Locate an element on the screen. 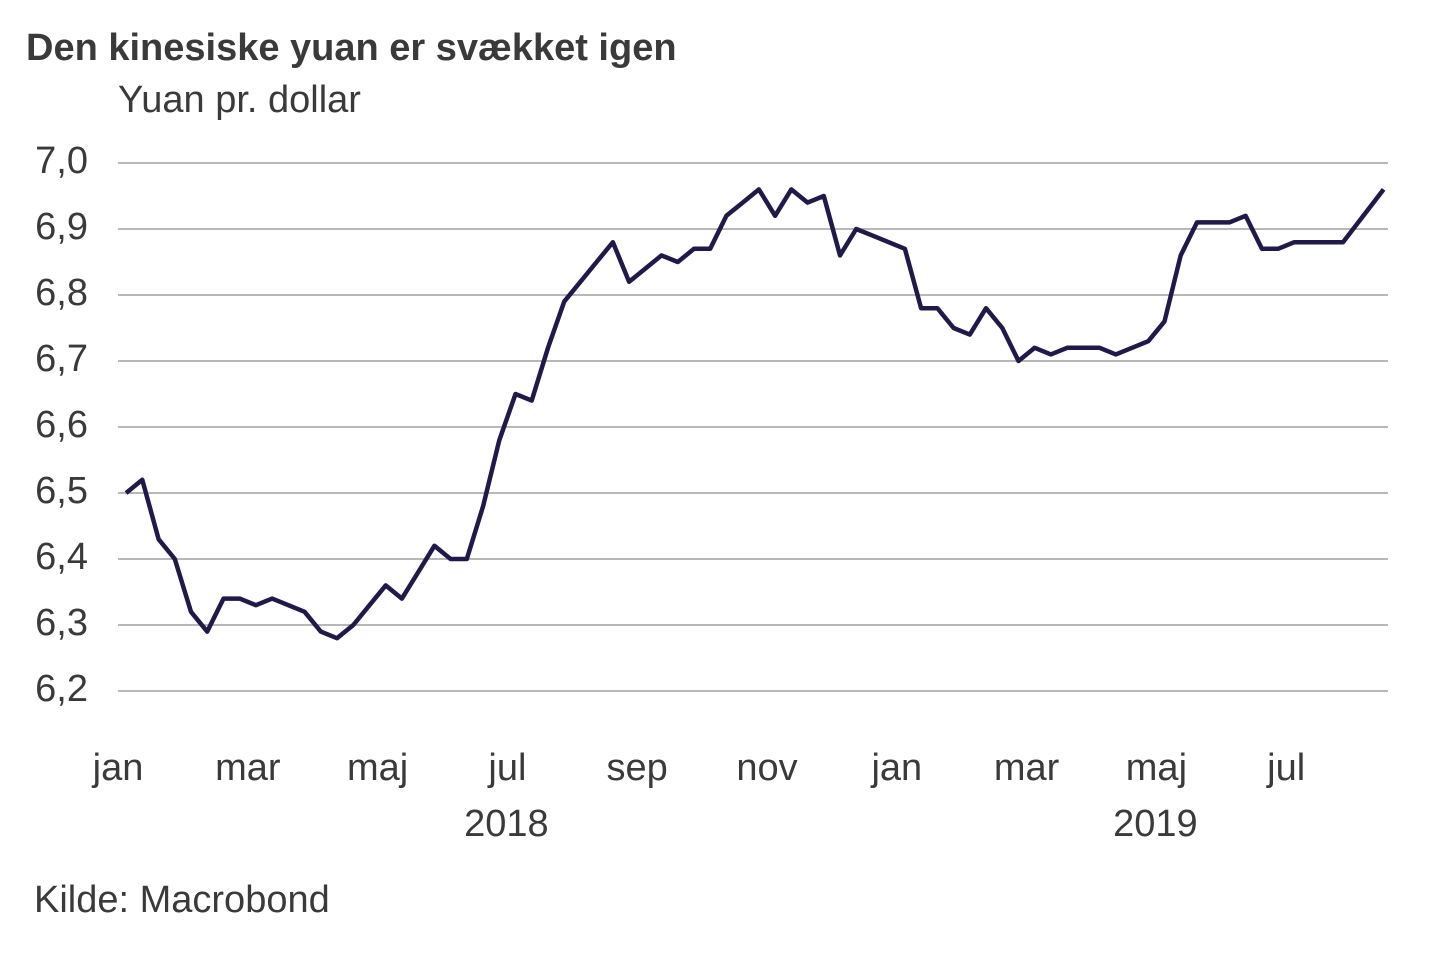 This screenshot has height=960, width=1440. y-tick-label: 6,6 is located at coordinates (61, 425).